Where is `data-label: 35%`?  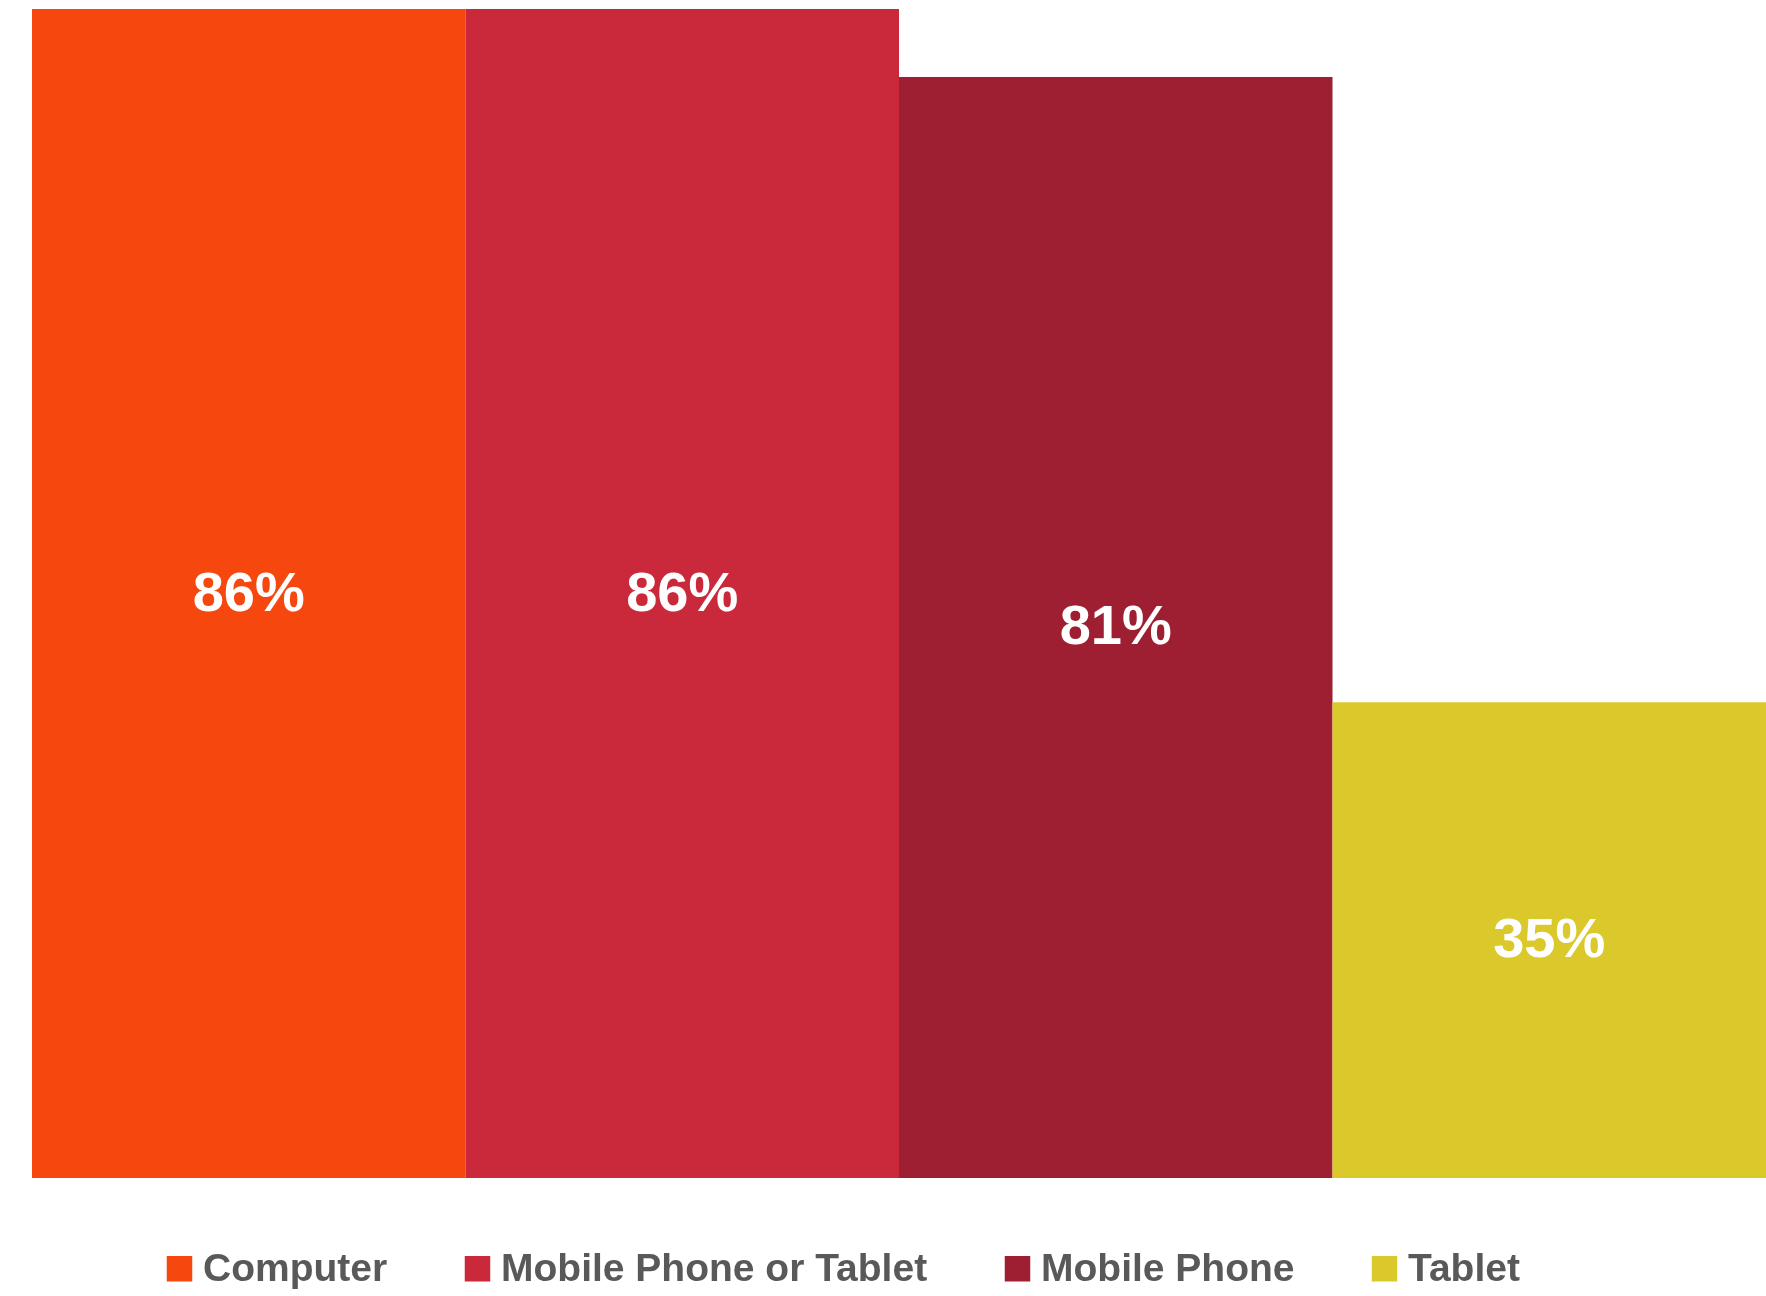
data-label: 35% is located at coordinates (1549, 938).